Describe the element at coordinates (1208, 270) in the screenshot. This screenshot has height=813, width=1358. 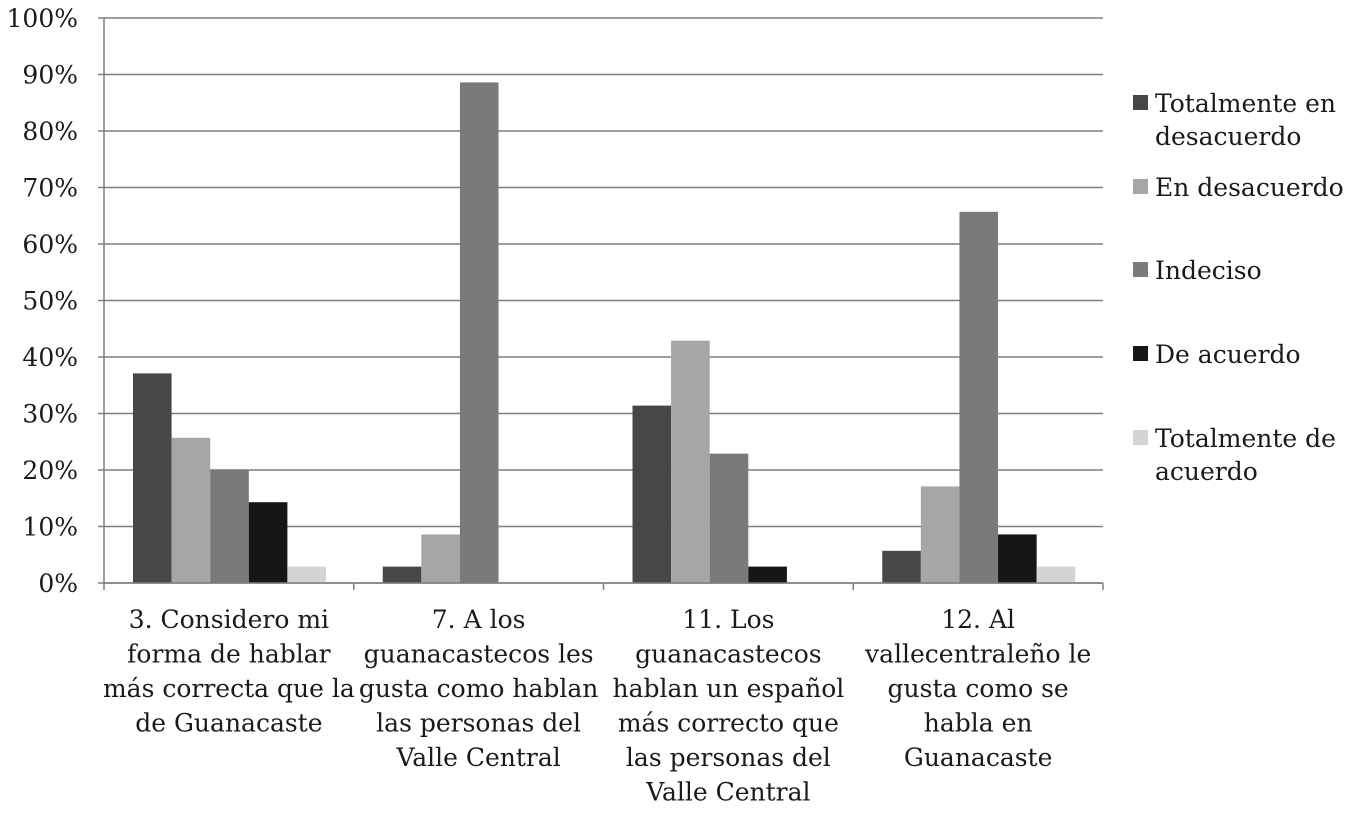
I see `legend-label: Indeciso` at that location.